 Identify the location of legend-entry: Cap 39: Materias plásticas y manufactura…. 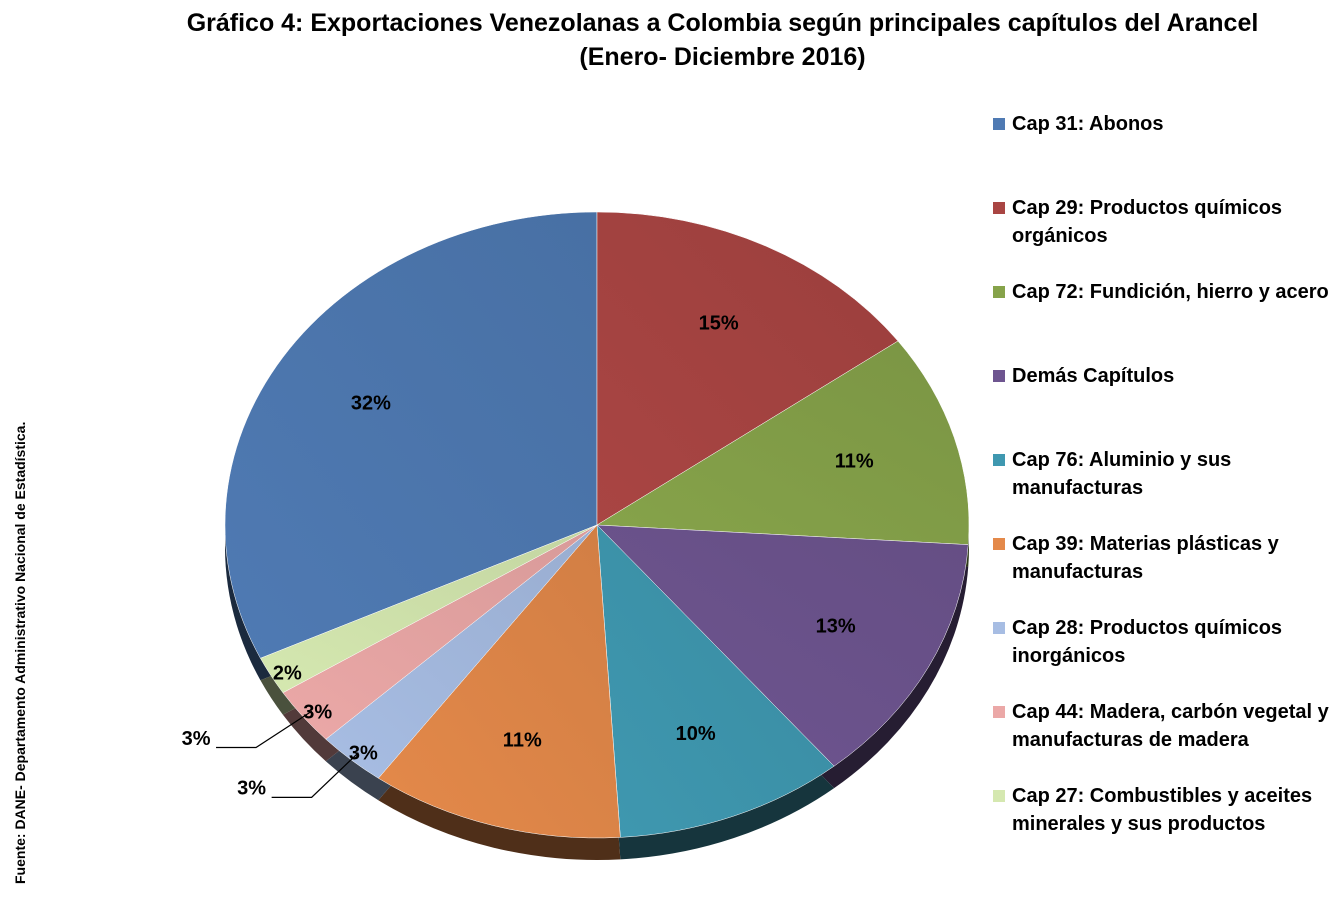
(1163, 572).